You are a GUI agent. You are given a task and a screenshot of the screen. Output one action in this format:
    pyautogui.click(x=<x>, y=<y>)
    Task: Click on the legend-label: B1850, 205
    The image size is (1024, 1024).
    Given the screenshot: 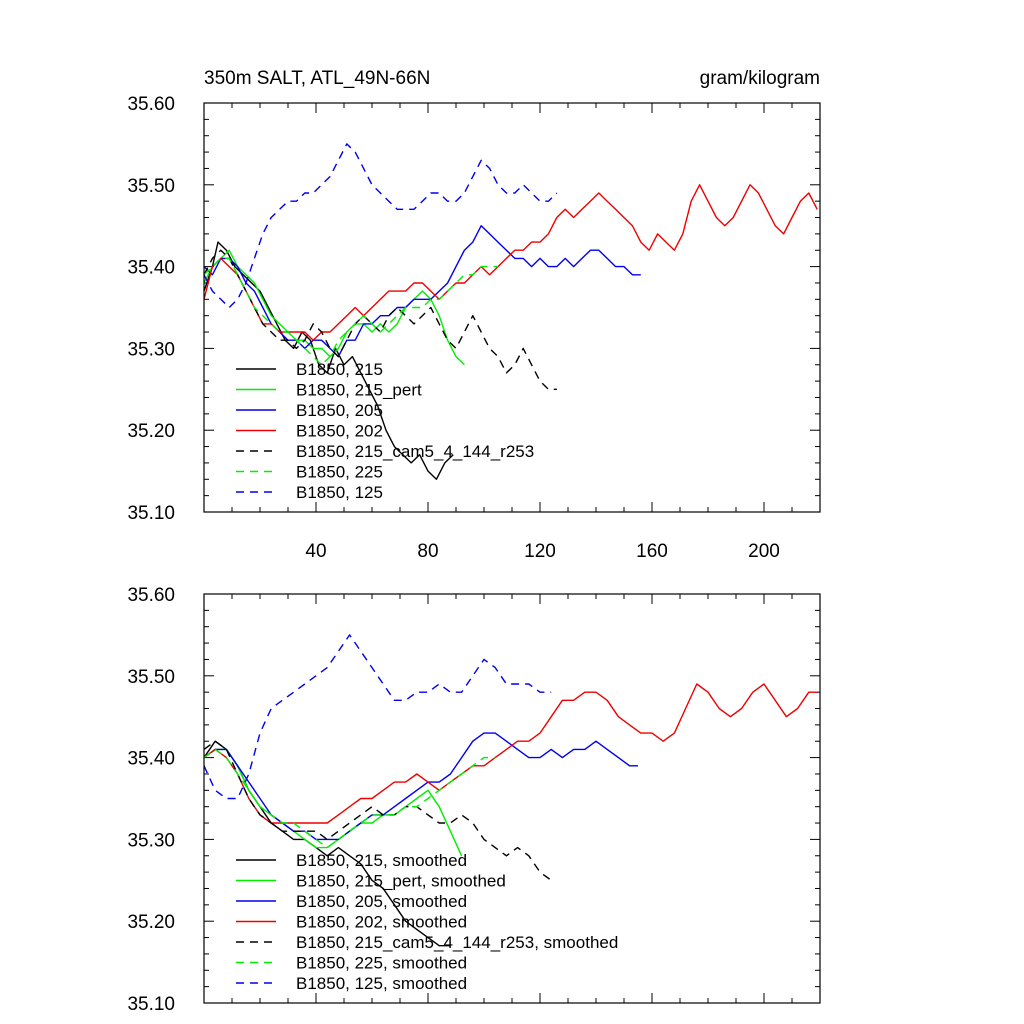 What is the action you would take?
    pyautogui.click(x=339, y=410)
    